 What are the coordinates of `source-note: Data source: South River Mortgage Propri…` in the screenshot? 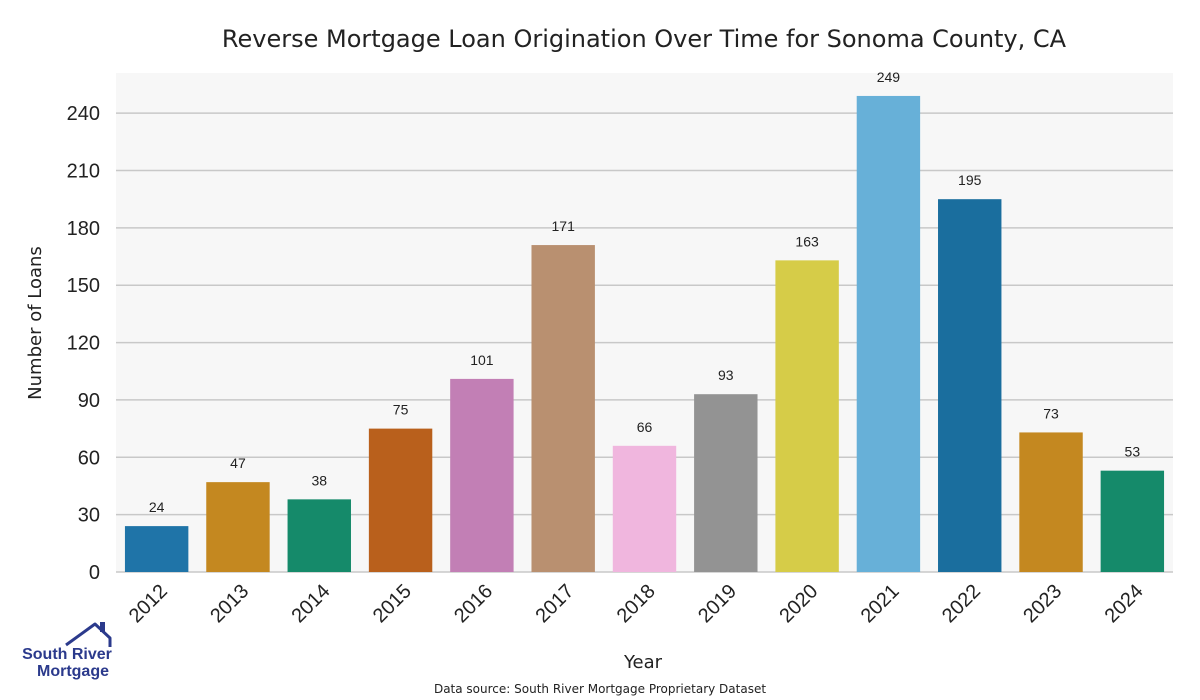 It's located at (600, 689).